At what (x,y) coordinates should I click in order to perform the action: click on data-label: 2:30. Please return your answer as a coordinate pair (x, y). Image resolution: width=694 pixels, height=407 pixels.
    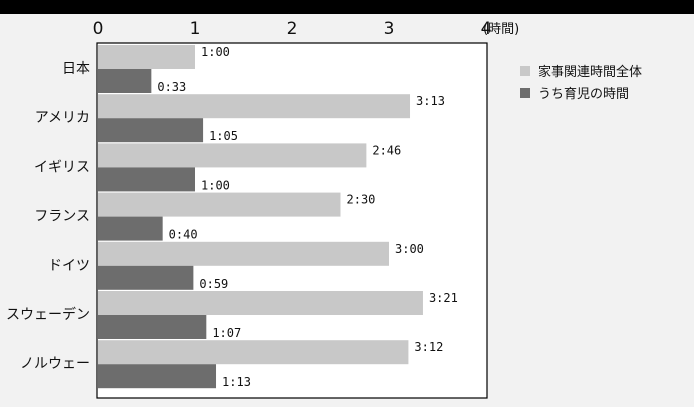
    Looking at the image, I should click on (361, 200).